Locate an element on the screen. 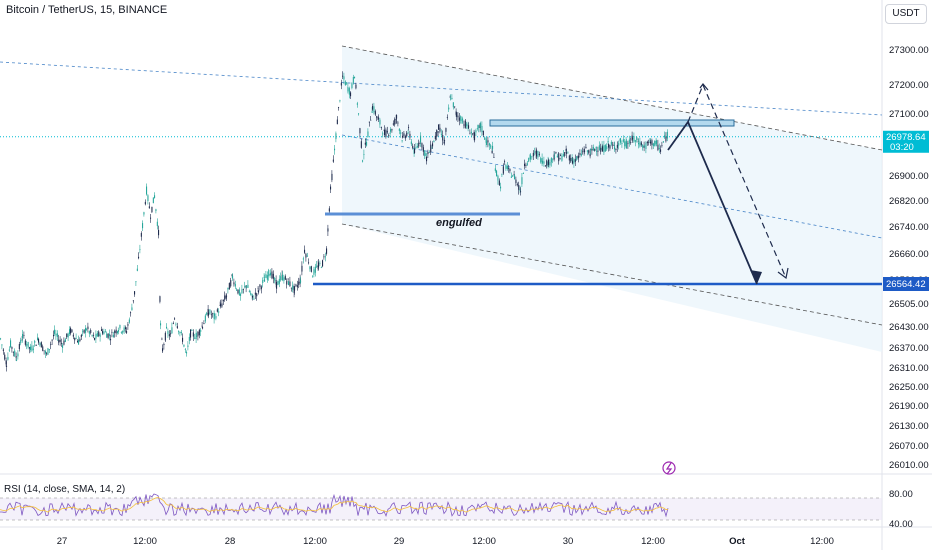  rsi-tick: 40.00 is located at coordinates (901, 524).